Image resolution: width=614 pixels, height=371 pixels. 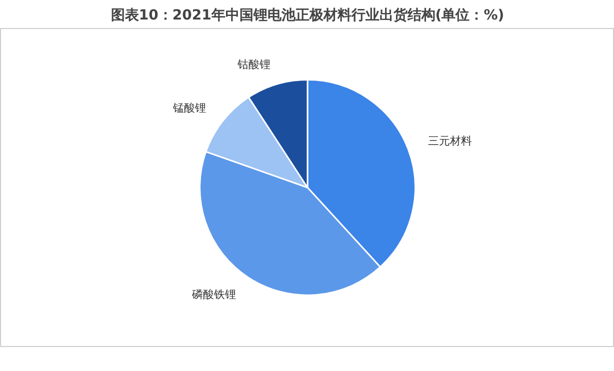 What do you see at coordinates (213, 295) in the screenshot?
I see `slice-label: 磷酸铁锂` at bounding box center [213, 295].